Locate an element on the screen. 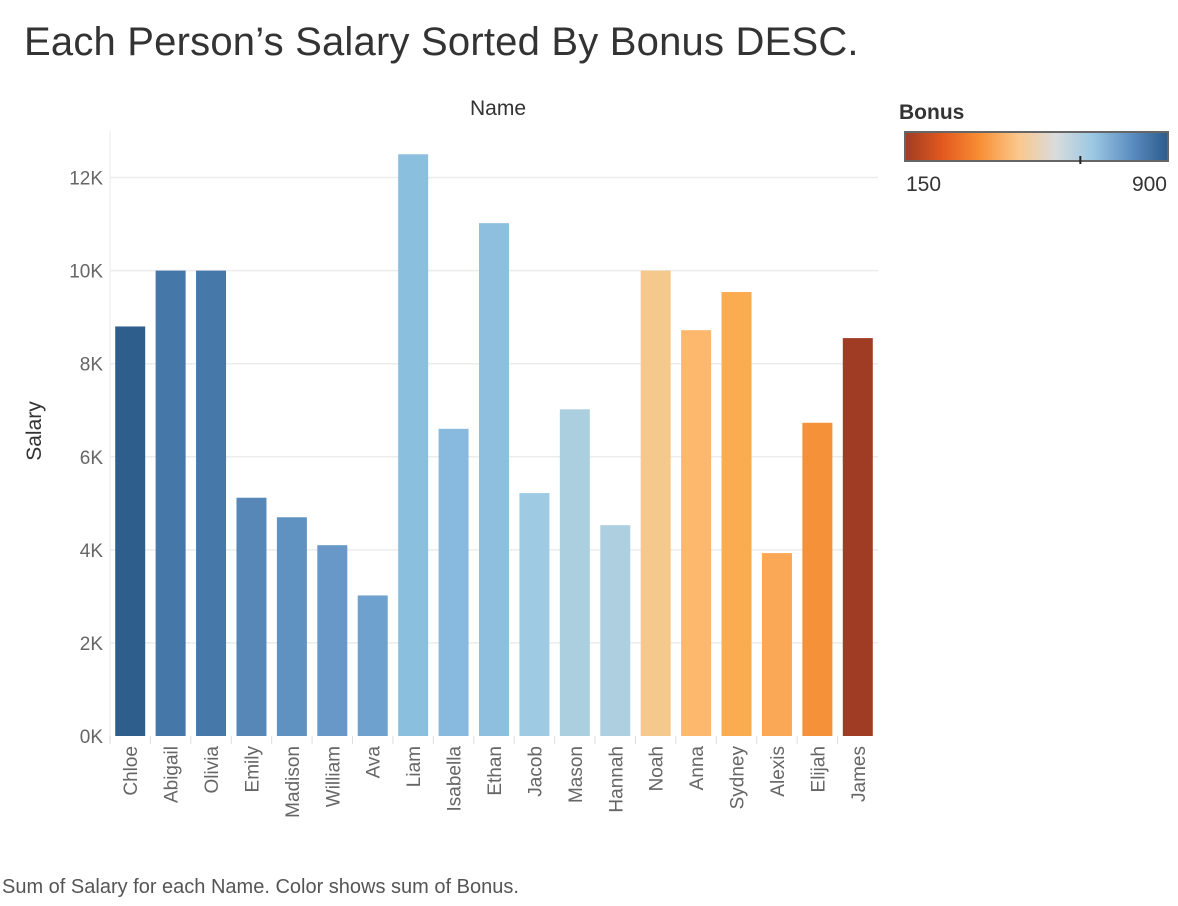  y-tick-label: 0K is located at coordinates (92, 737).